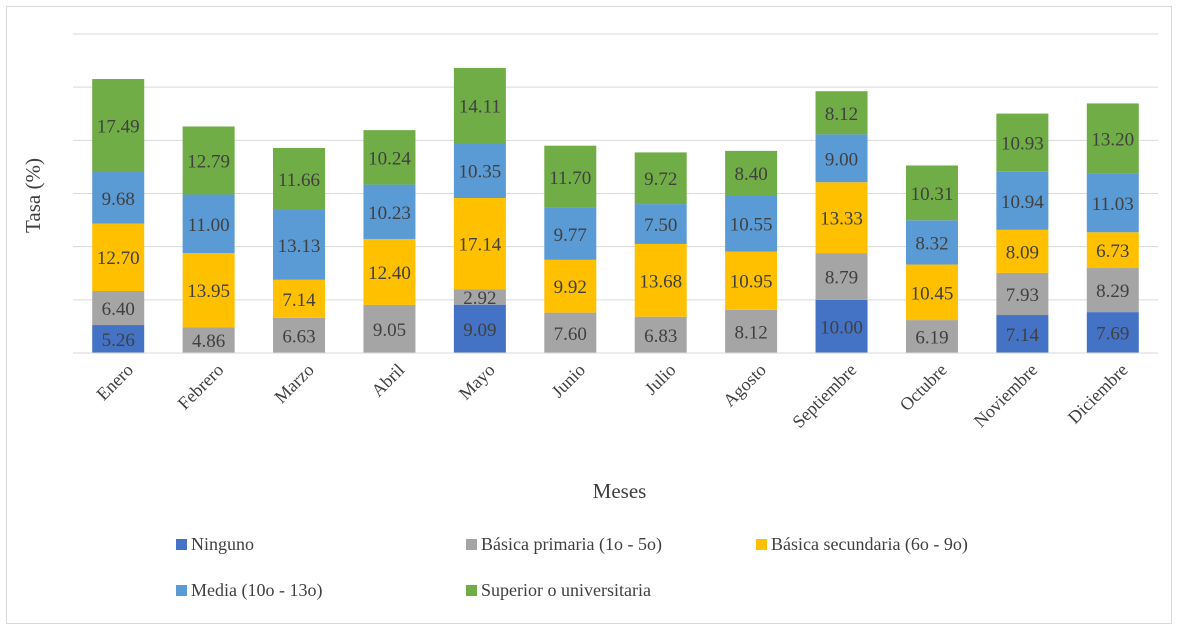 The image size is (1180, 629). I want to click on data-label: 9.92, so click(570, 287).